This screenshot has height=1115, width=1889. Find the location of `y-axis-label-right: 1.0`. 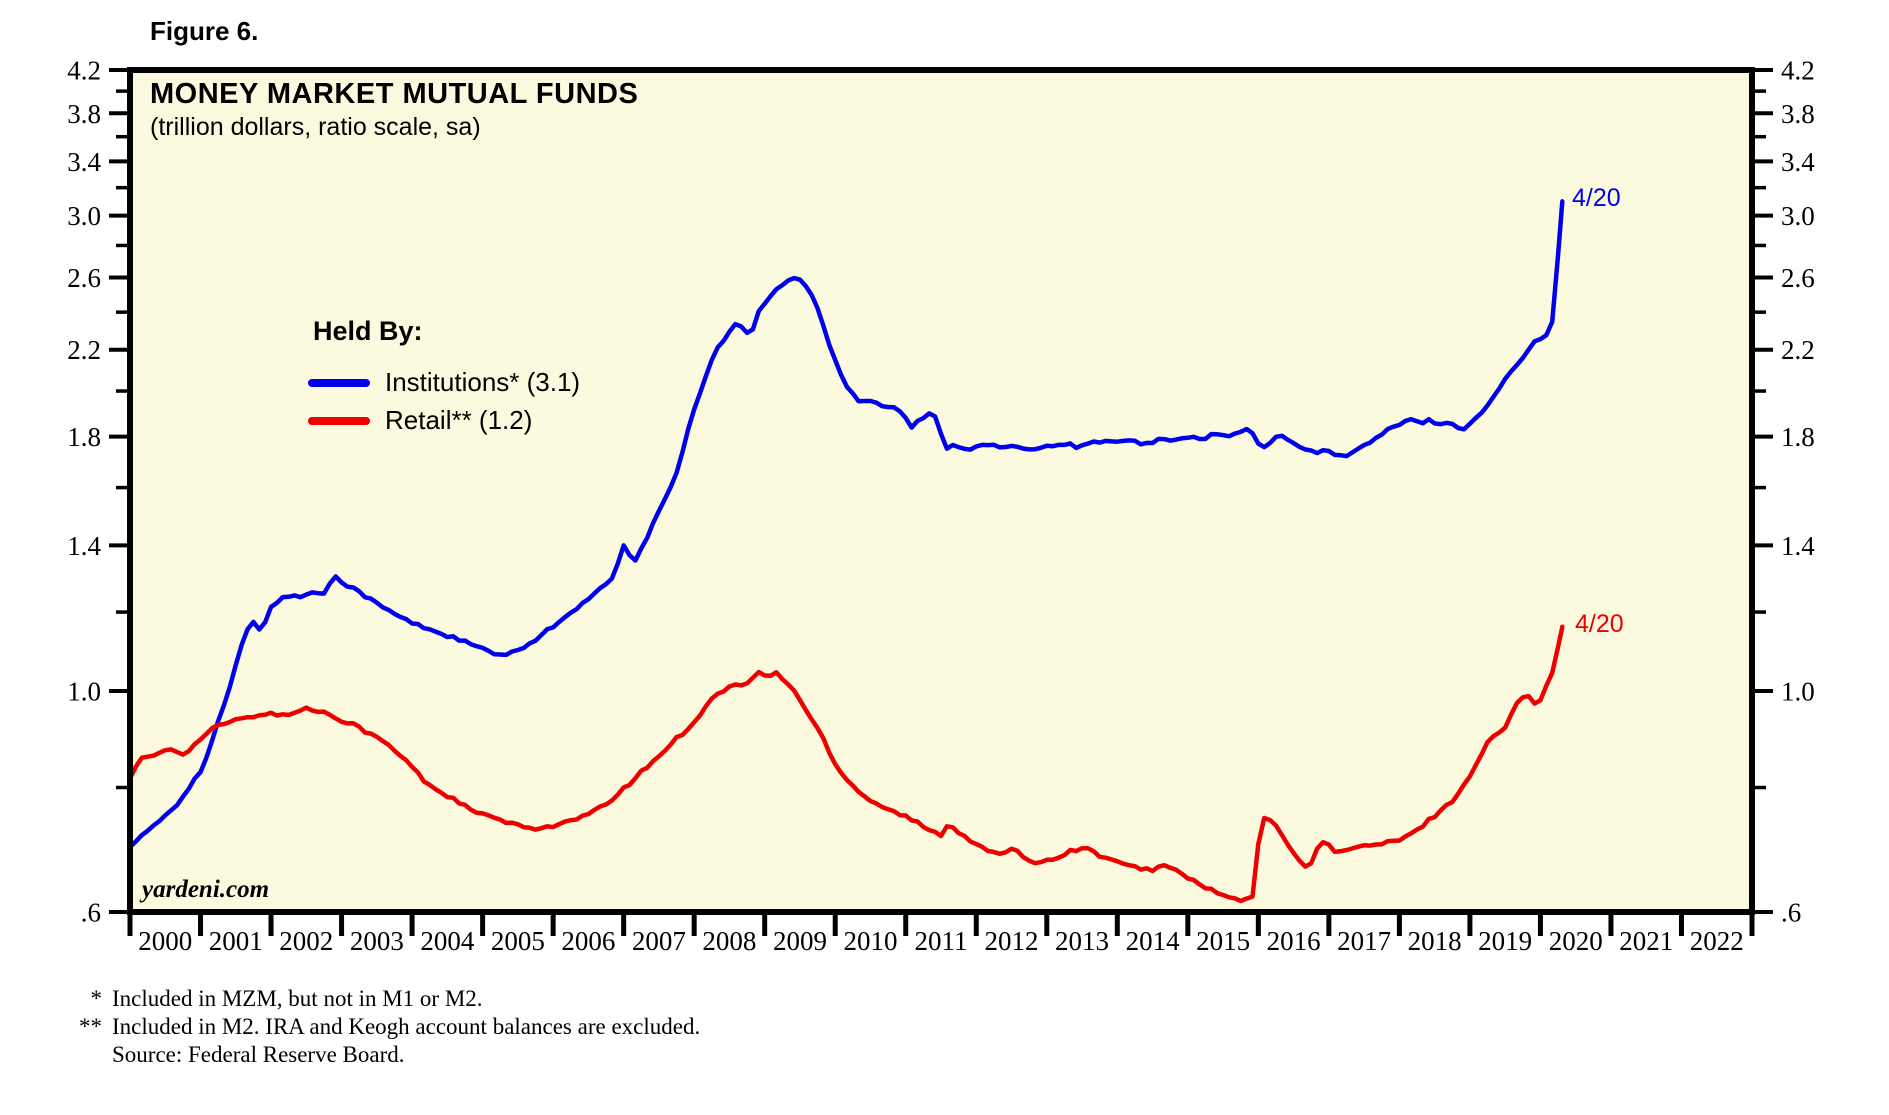

y-axis-label-right: 1.0 is located at coordinates (1798, 691).